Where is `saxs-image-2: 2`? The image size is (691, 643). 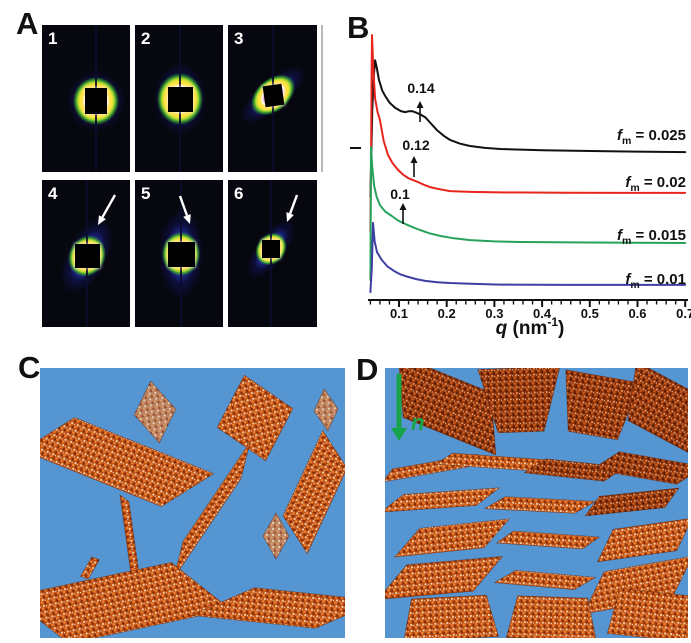 saxs-image-2: 2 is located at coordinates (179, 98).